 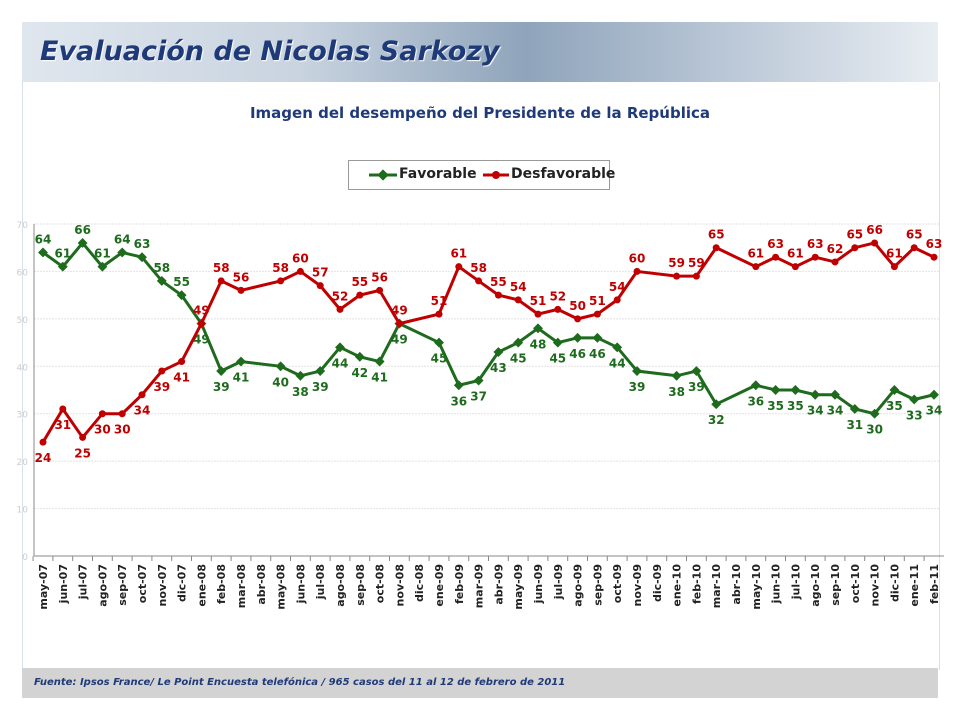 What do you see at coordinates (62, 425) in the screenshot?
I see `data-label: 31` at bounding box center [62, 425].